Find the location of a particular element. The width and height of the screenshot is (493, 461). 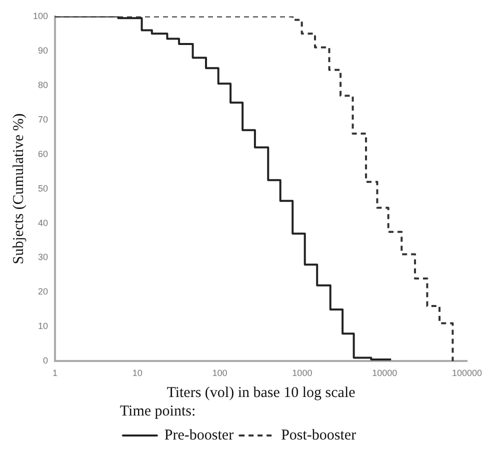

x-tick-label: 1 is located at coordinates (55, 373).